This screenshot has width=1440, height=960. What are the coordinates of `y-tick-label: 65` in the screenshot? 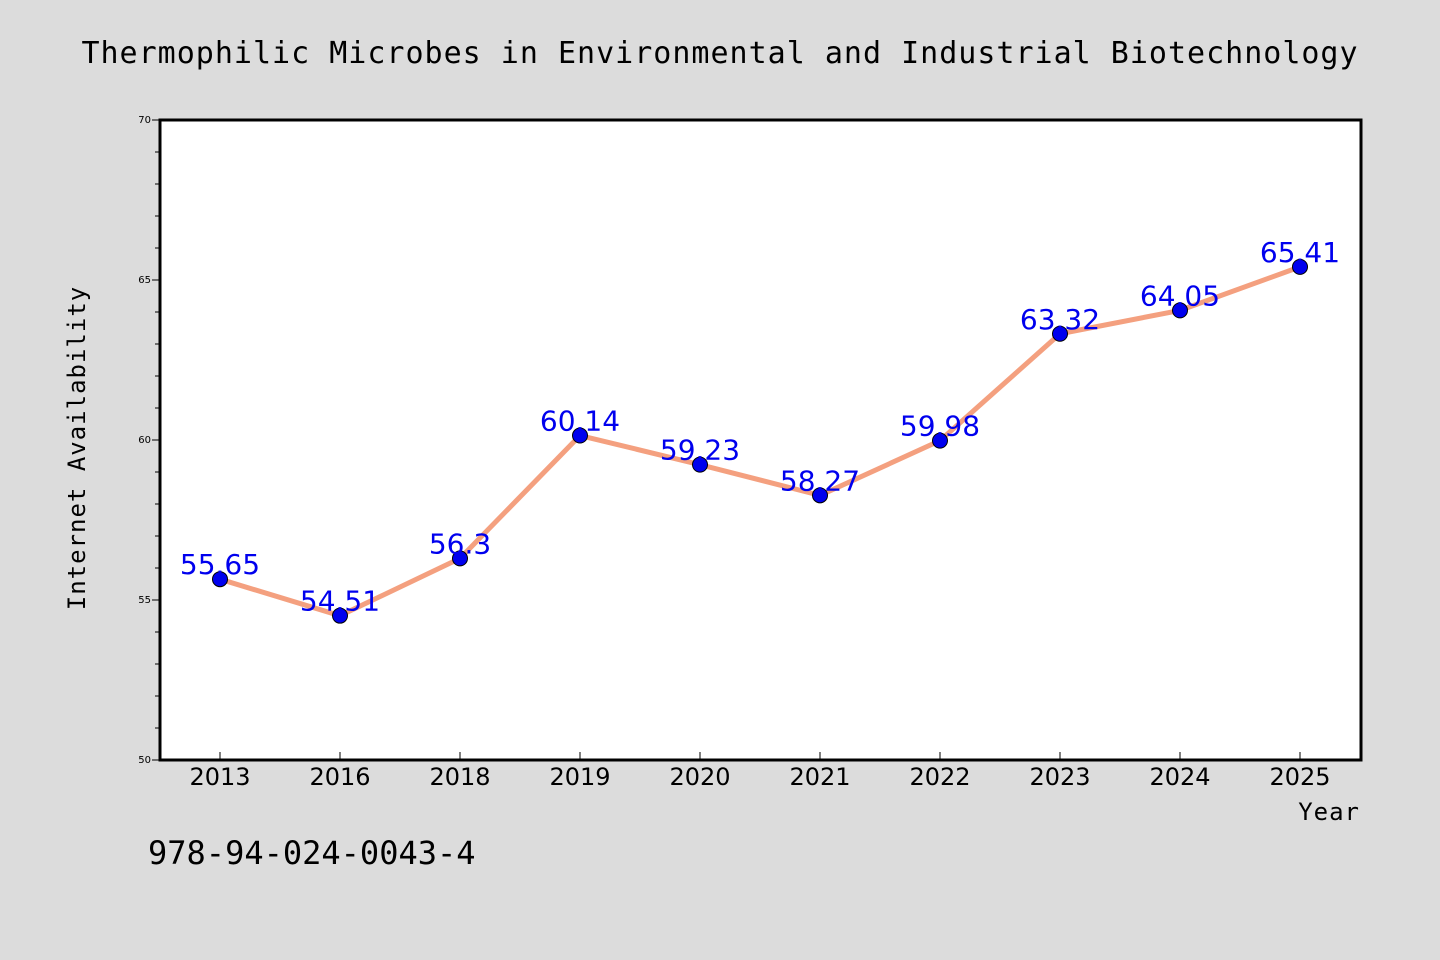 It's located at (144, 280).